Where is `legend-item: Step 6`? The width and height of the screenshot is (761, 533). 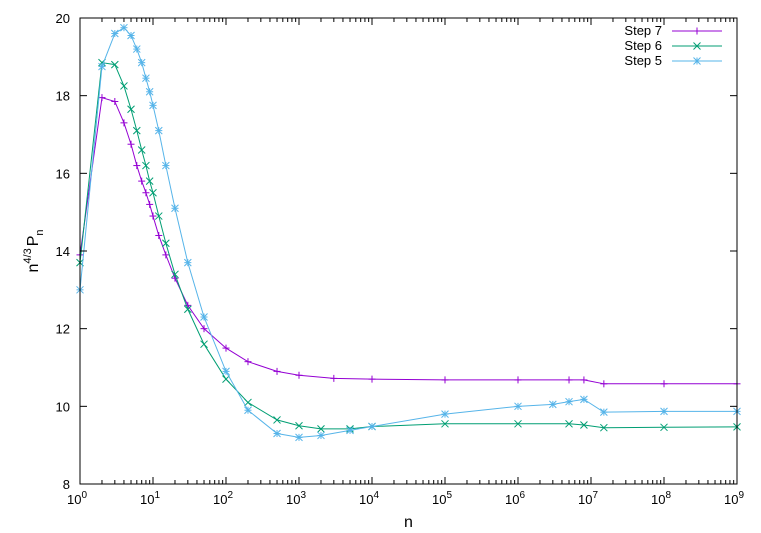
legend-item: Step 6 is located at coordinates (673, 45).